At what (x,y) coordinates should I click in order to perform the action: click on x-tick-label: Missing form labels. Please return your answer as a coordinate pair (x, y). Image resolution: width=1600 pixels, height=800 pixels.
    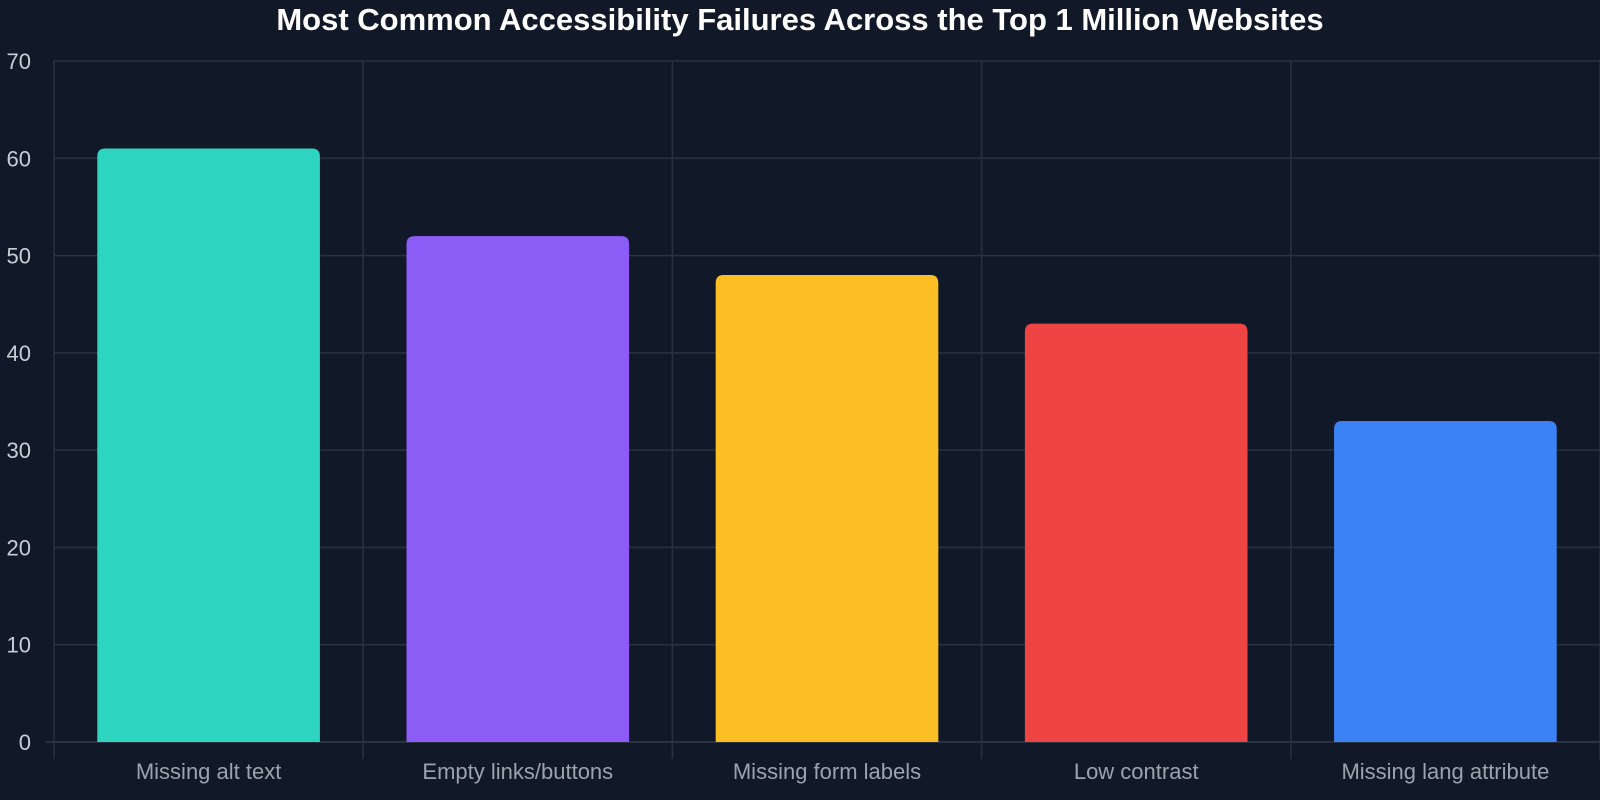
    Looking at the image, I should click on (827, 771).